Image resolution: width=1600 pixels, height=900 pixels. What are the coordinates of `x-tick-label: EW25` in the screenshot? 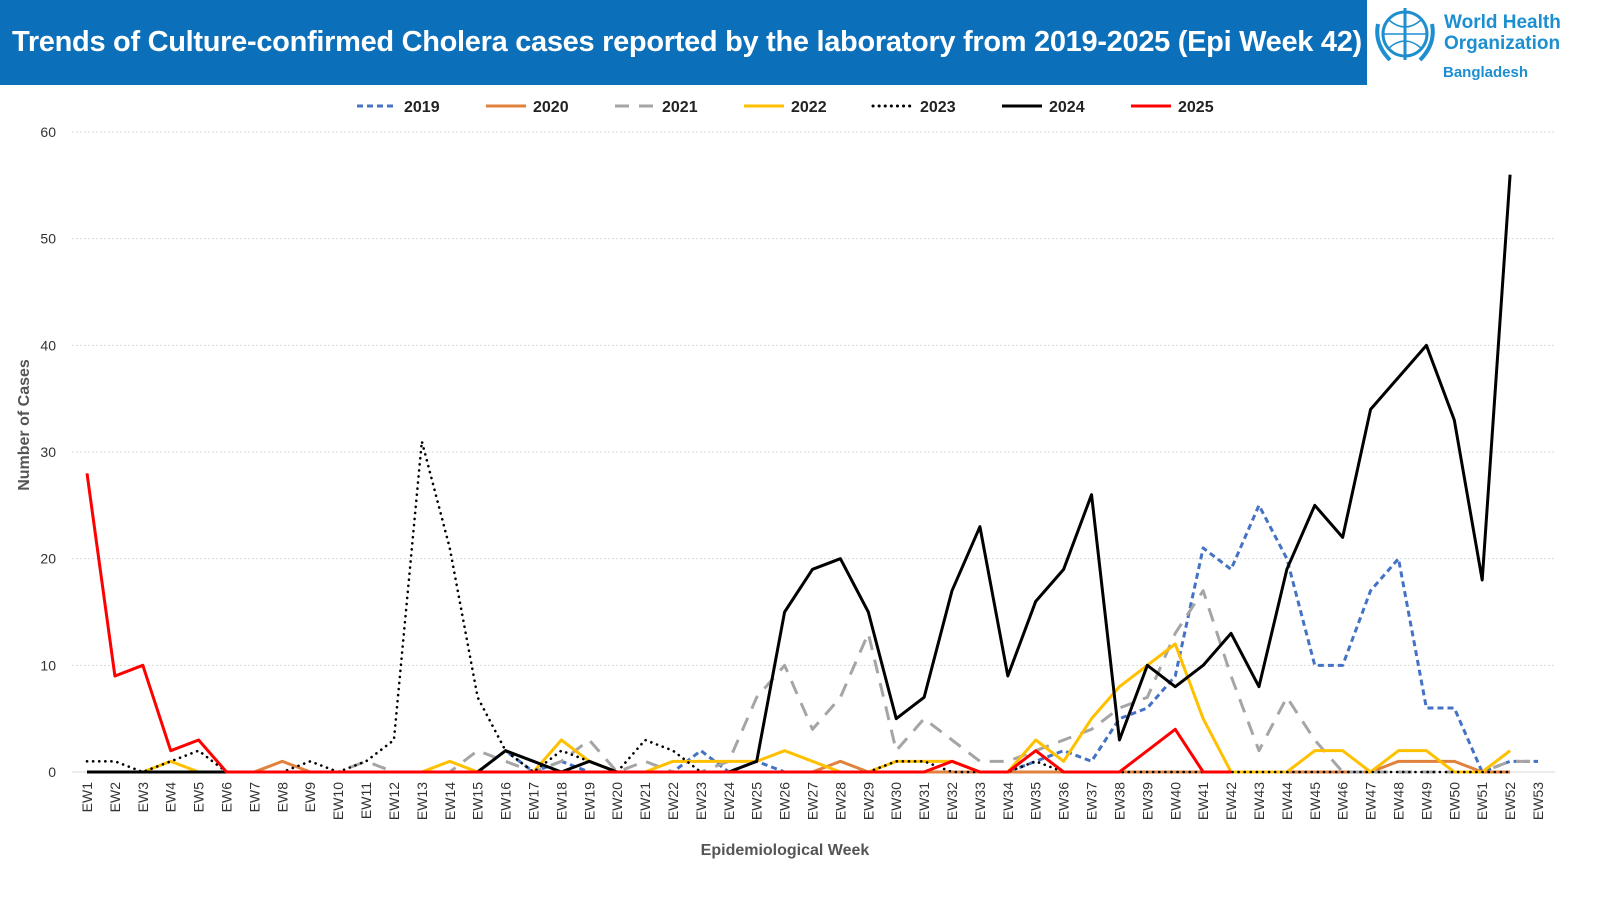 It's located at (757, 801).